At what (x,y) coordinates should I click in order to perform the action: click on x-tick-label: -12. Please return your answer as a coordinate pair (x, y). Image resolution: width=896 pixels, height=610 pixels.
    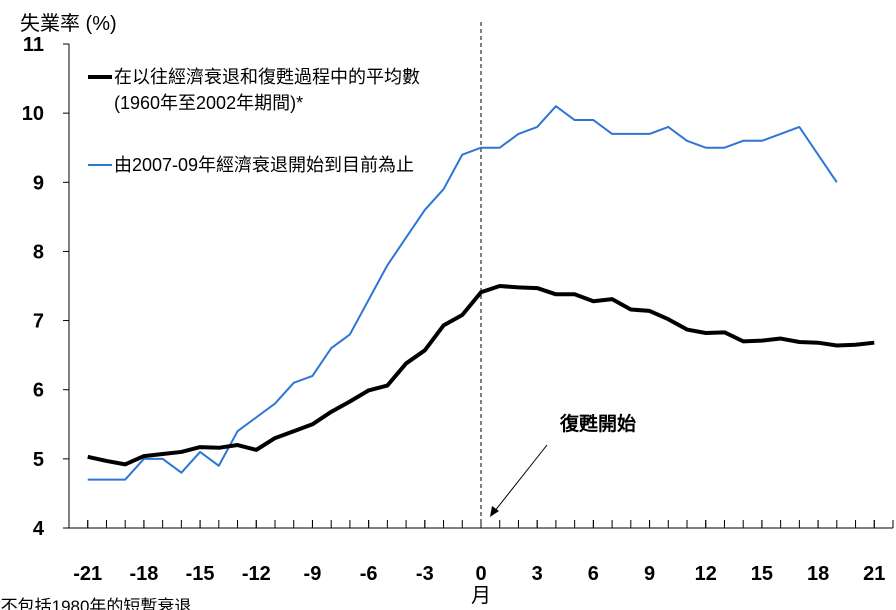
    Looking at the image, I should click on (256, 574).